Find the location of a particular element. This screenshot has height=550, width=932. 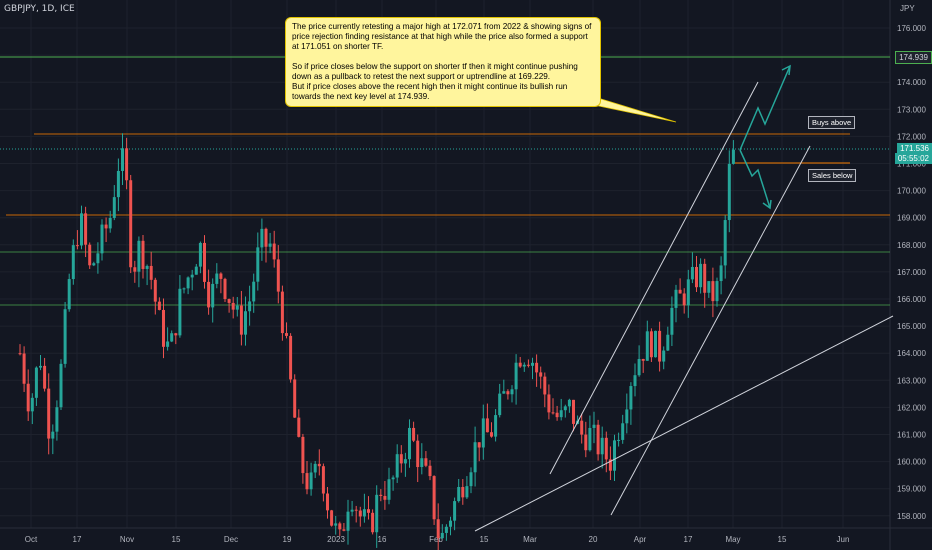

price-tick-label: 160.000 is located at coordinates (911, 462).